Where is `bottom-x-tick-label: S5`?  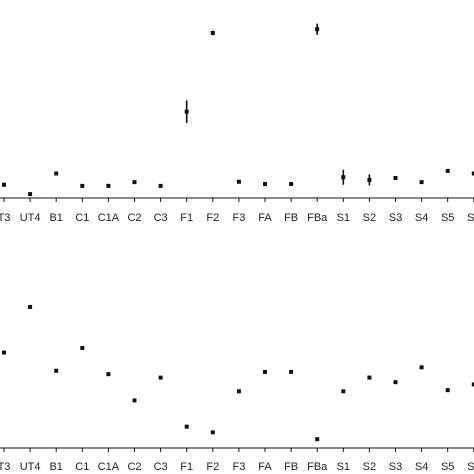 bottom-x-tick-label: S5 is located at coordinates (447, 467).